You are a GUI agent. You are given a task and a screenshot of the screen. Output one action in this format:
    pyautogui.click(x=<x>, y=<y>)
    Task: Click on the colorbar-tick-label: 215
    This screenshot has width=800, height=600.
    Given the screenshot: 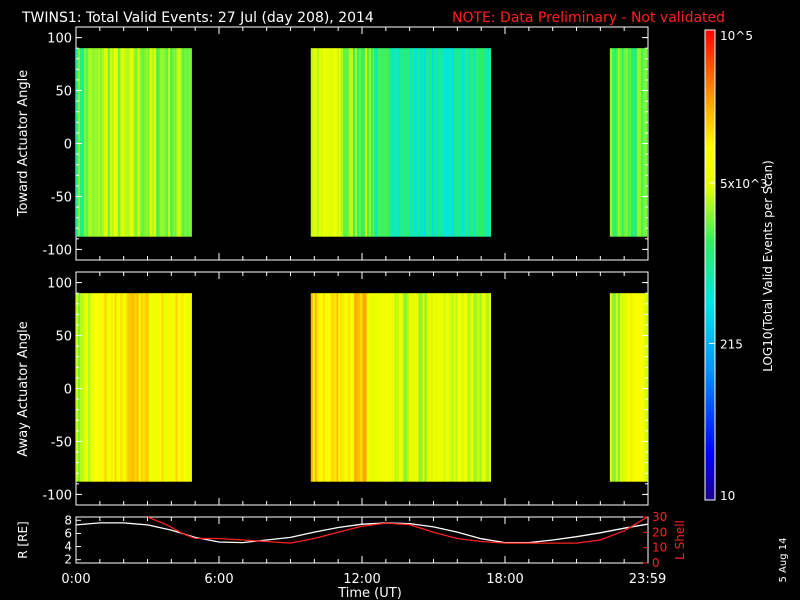 What is the action you would take?
    pyautogui.click(x=731, y=344)
    